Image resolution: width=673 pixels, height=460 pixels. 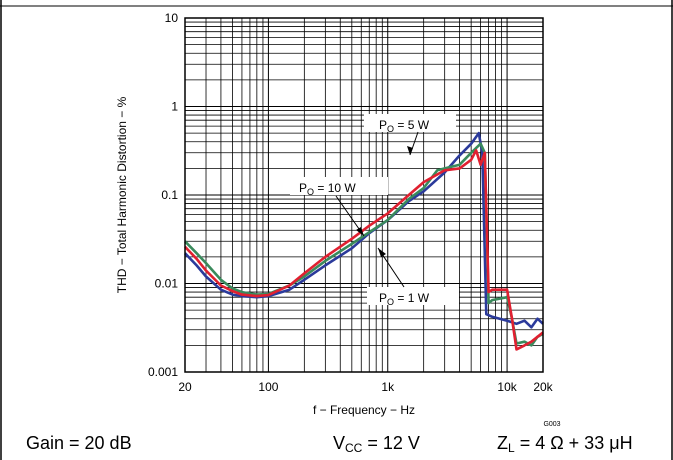 What do you see at coordinates (174, 107) in the screenshot?
I see `y-tick-label: 1` at bounding box center [174, 107].